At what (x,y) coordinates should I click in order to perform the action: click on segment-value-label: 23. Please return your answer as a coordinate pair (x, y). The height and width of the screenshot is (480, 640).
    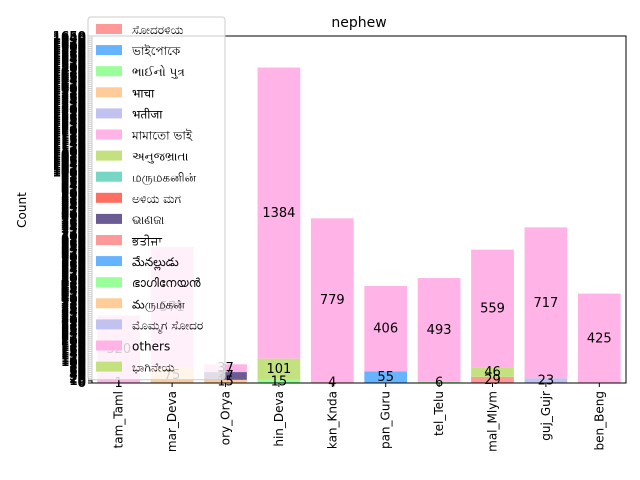
    Looking at the image, I should click on (546, 381).